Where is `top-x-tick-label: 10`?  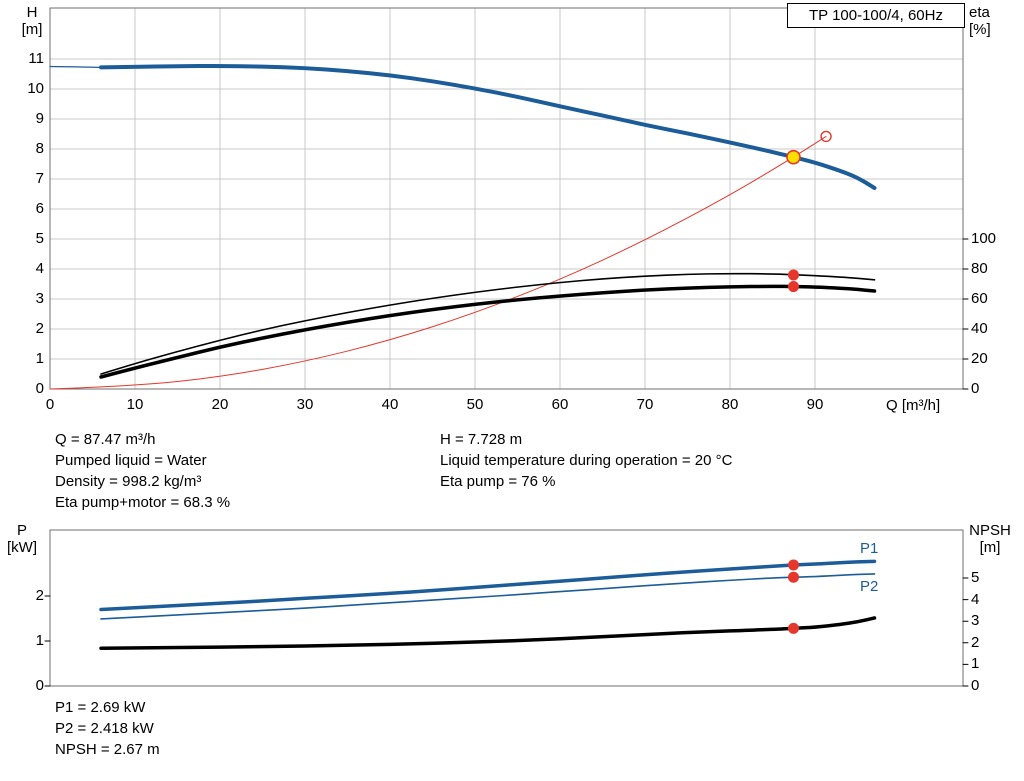 top-x-tick-label: 10 is located at coordinates (135, 404).